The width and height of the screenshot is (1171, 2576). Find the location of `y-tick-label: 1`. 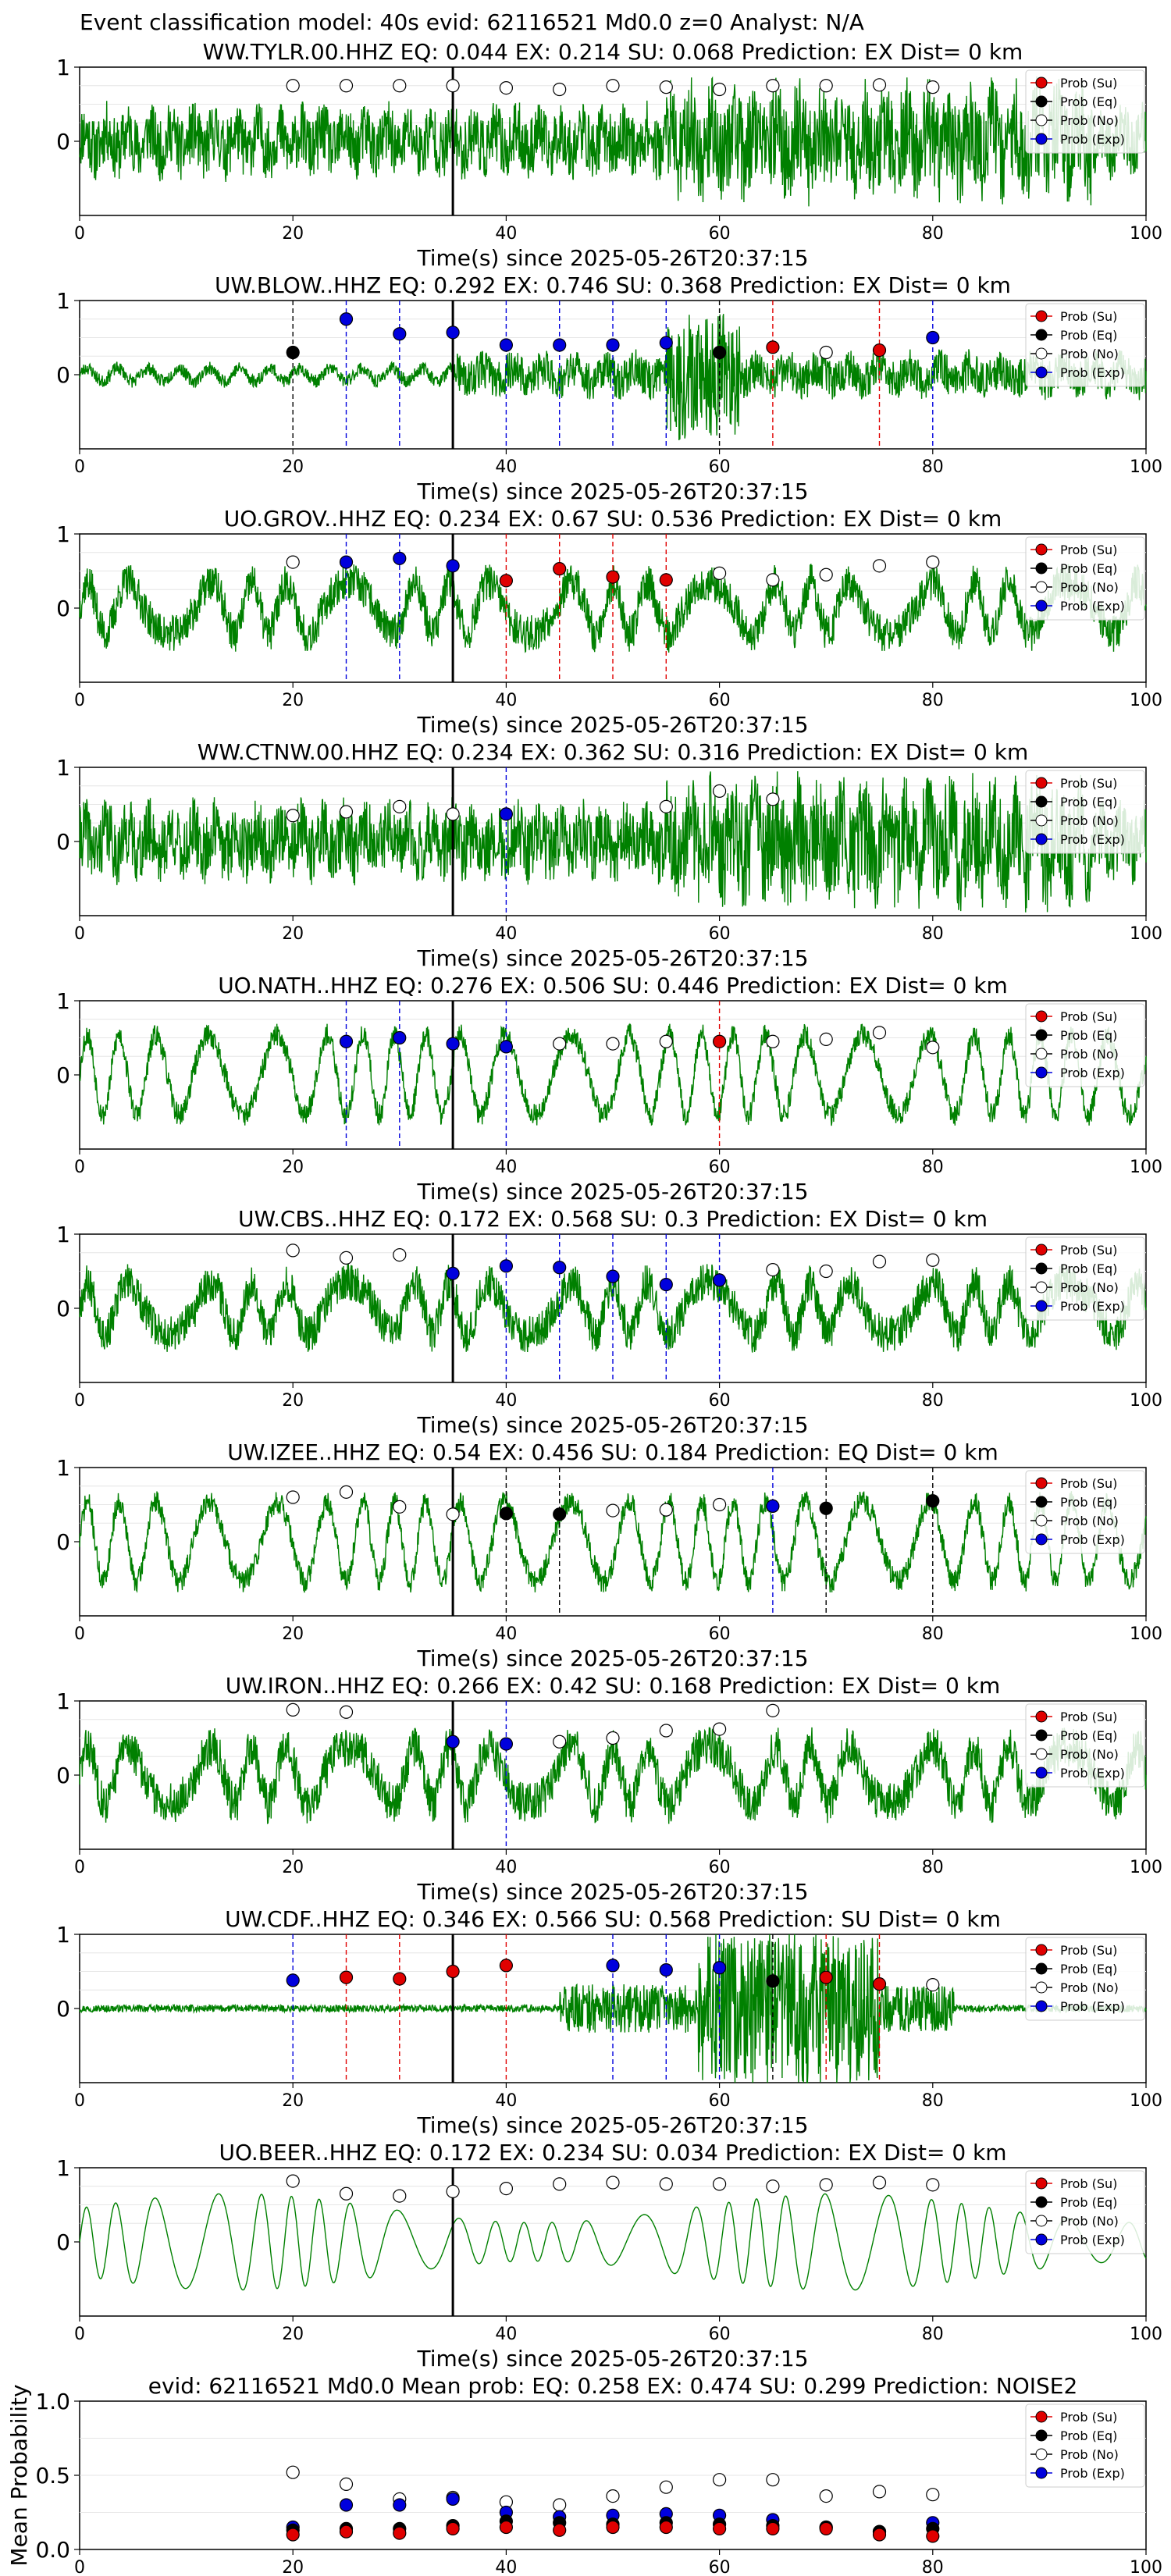

y-tick-label: 1 is located at coordinates (63, 67).